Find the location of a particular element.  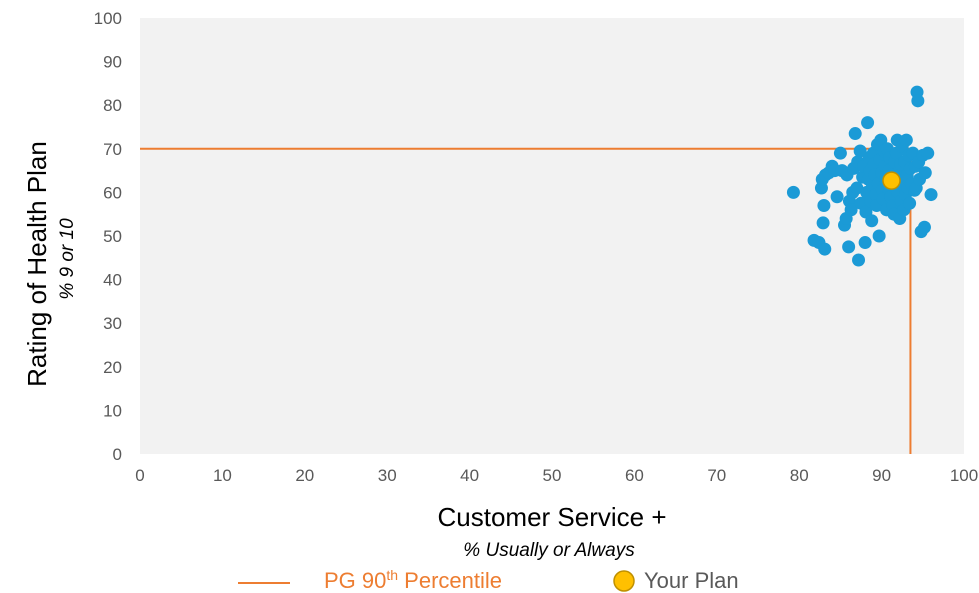

your-plan-layer is located at coordinates (891, 180).